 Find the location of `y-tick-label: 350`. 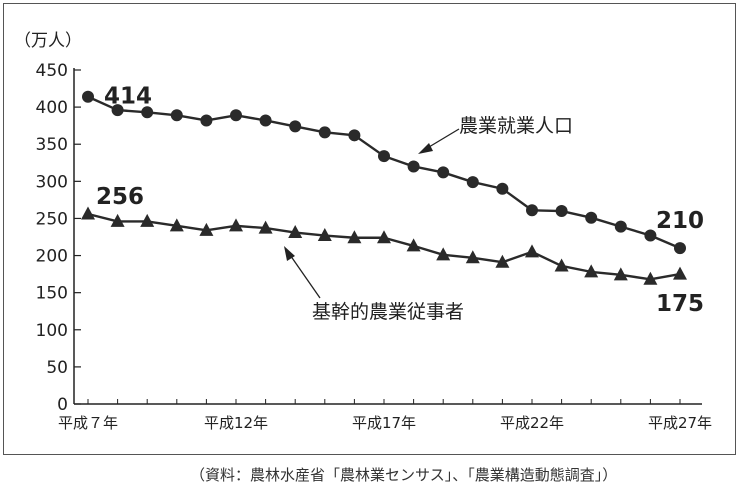

y-tick-label: 350 is located at coordinates (52, 145).